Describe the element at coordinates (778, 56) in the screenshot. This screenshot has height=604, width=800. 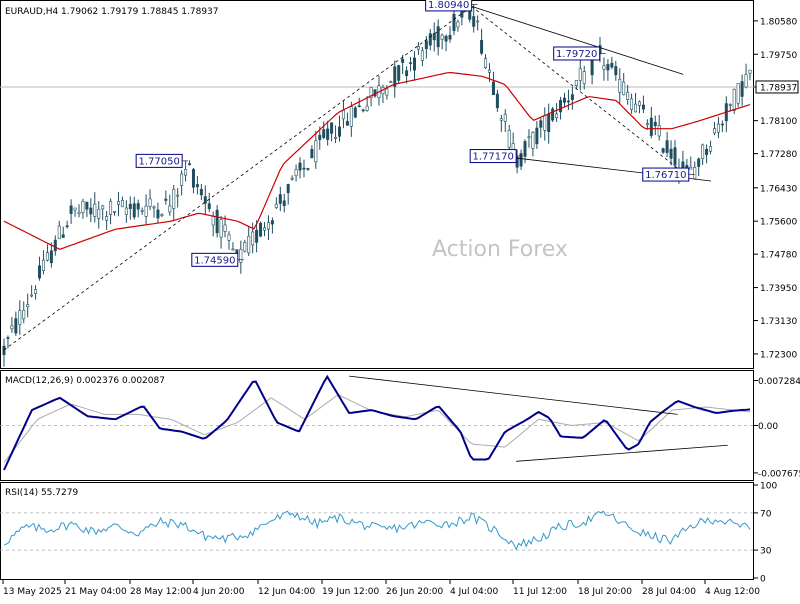
I see `price-axis-label: 1.79750` at that location.